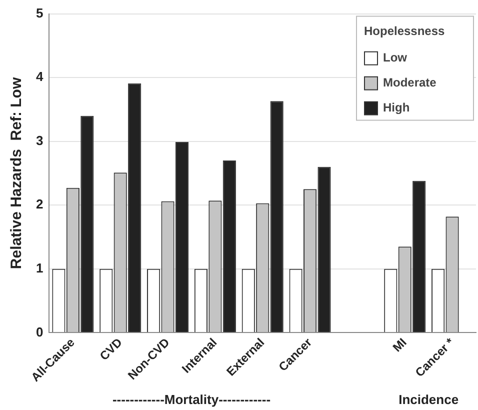 The width and height of the screenshot is (478, 410). Describe the element at coordinates (40, 332) in the screenshot. I see `y-tick-label: 0` at that location.